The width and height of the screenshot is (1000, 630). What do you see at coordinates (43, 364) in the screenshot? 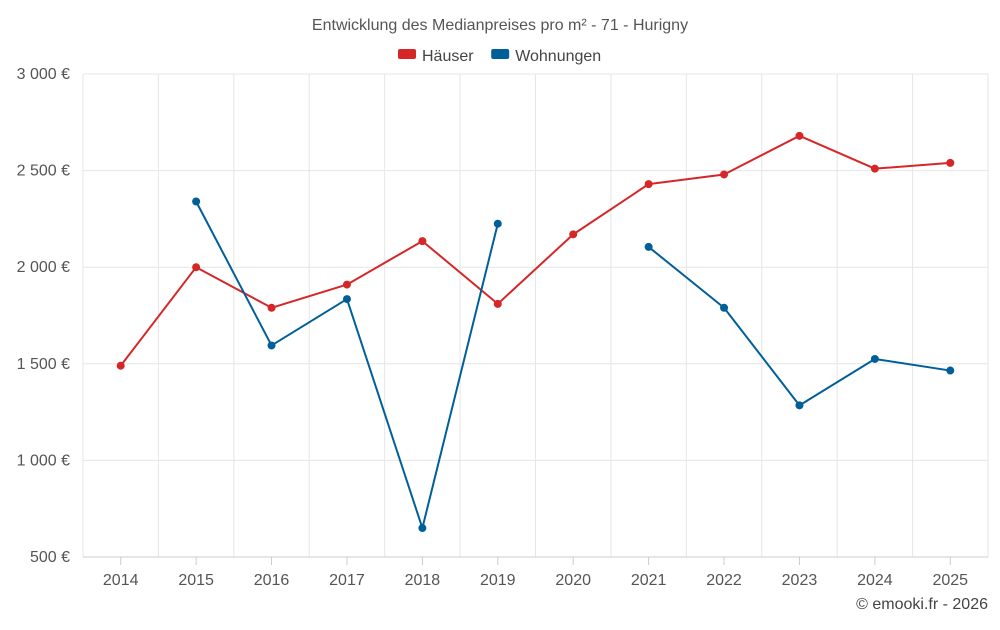
I see `y-tick-label: 1 500 €` at bounding box center [43, 364].